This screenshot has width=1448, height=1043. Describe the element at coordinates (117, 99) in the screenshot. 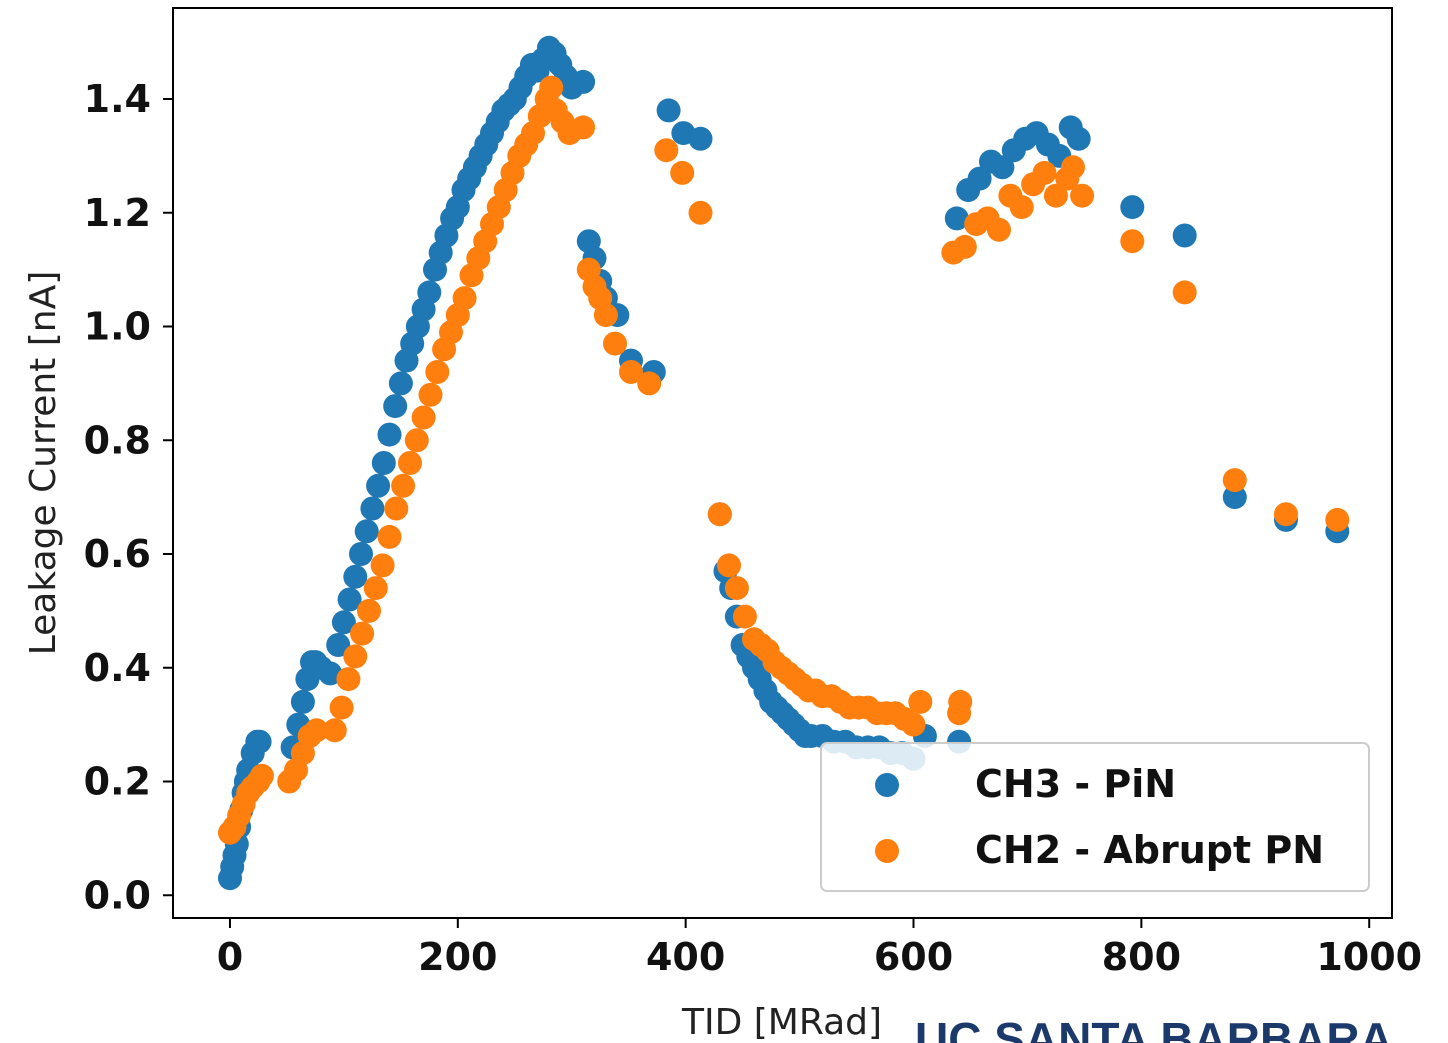

I see `y-tick-label: 1.4` at that location.